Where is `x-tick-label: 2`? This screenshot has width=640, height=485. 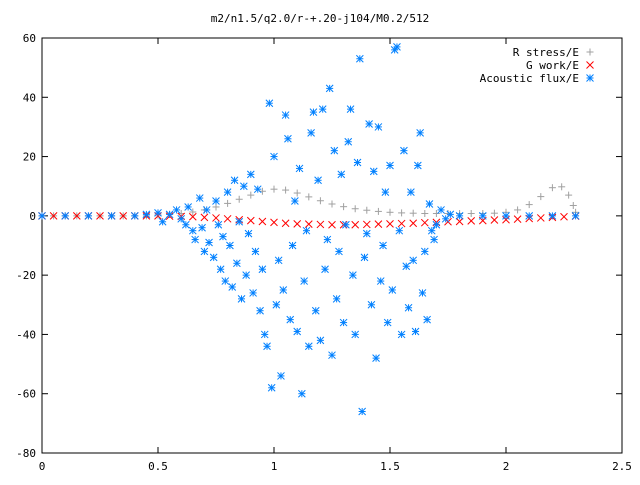
x-tick-label: 2 is located at coordinates (506, 466).